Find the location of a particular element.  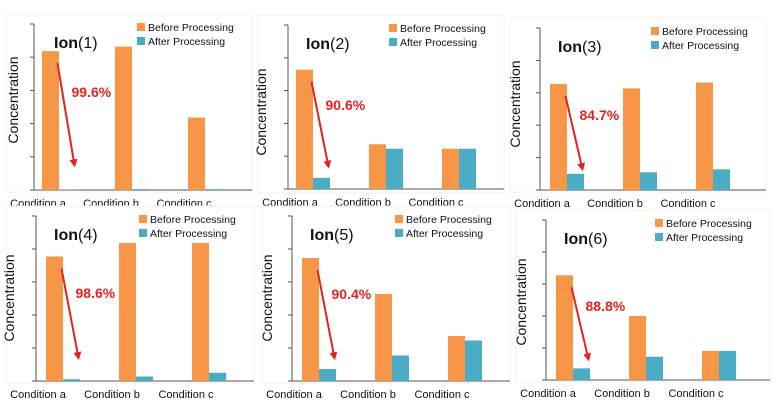

reduction-percent: 88.8% is located at coordinates (606, 306).